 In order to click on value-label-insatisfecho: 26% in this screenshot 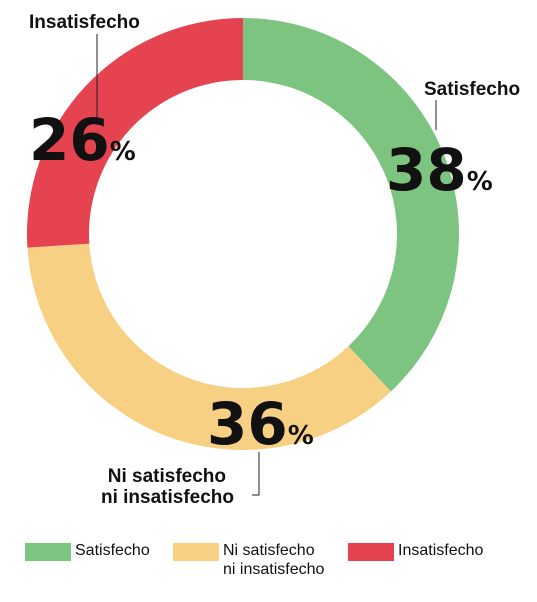, I will do `click(82, 140)`.